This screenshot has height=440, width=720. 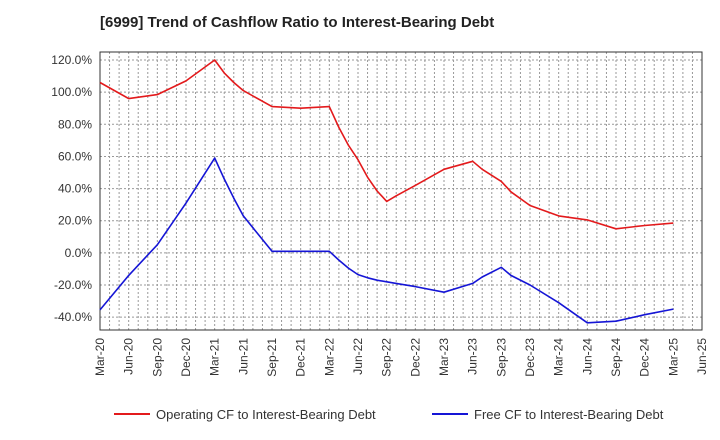 What do you see at coordinates (71, 92) in the screenshot?
I see `y-tick-label: 100.0%` at bounding box center [71, 92].